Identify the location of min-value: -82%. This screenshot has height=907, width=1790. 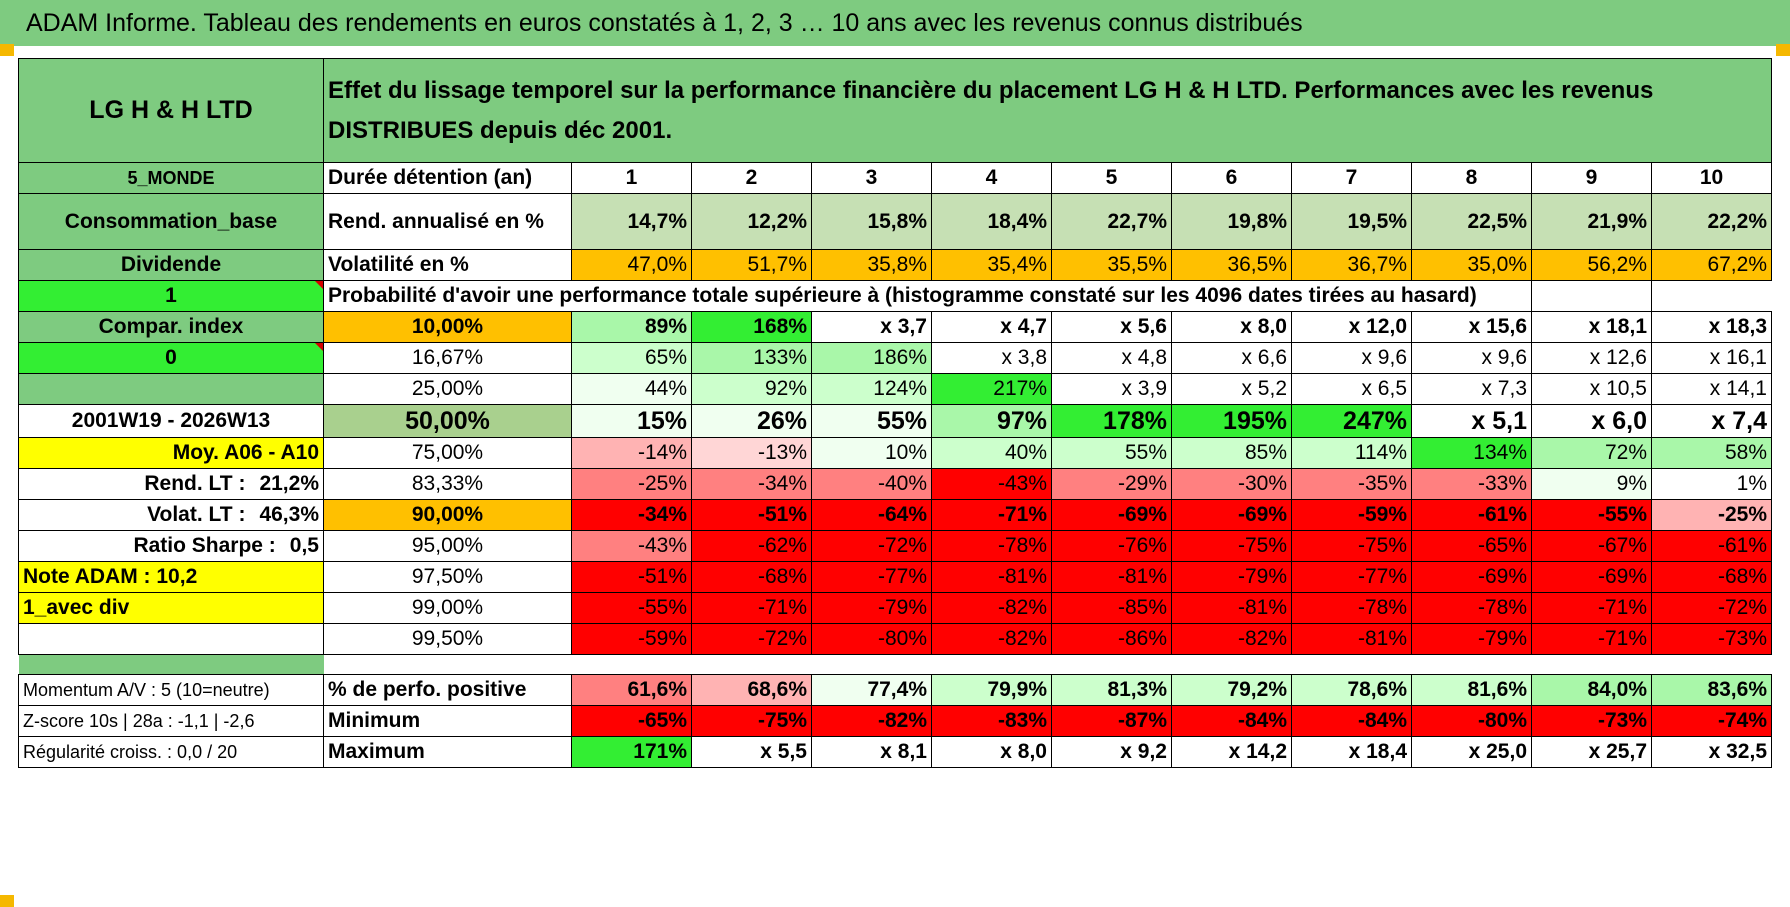
(871, 721).